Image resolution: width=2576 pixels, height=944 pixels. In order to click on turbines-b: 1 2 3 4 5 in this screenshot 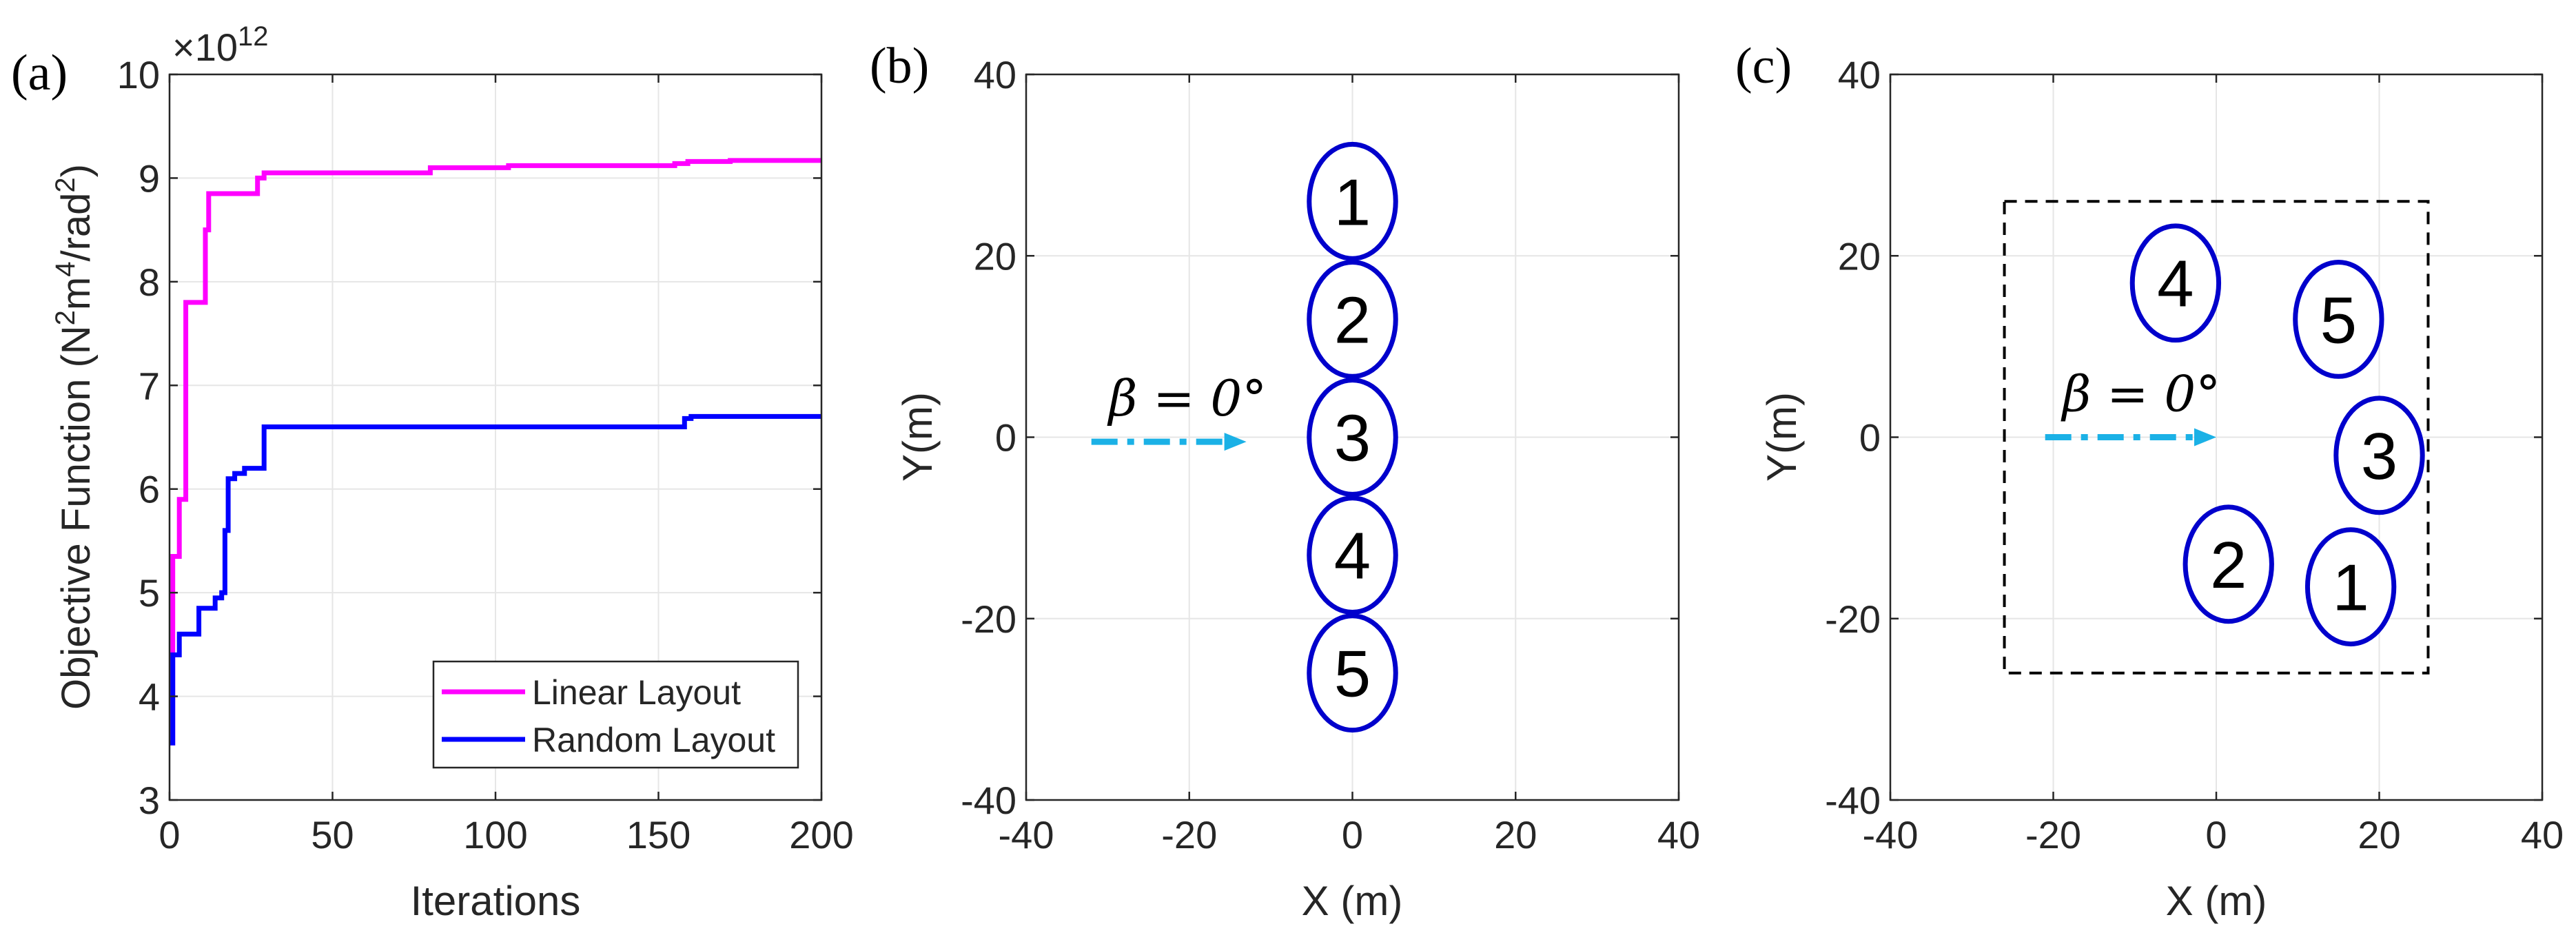, I will do `click(1352, 437)`.